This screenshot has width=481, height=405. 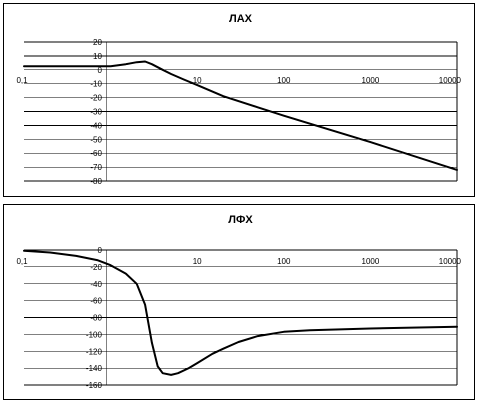 What do you see at coordinates (197, 261) in the screenshot?
I see `lfh-x-tick-label: 10` at bounding box center [197, 261].